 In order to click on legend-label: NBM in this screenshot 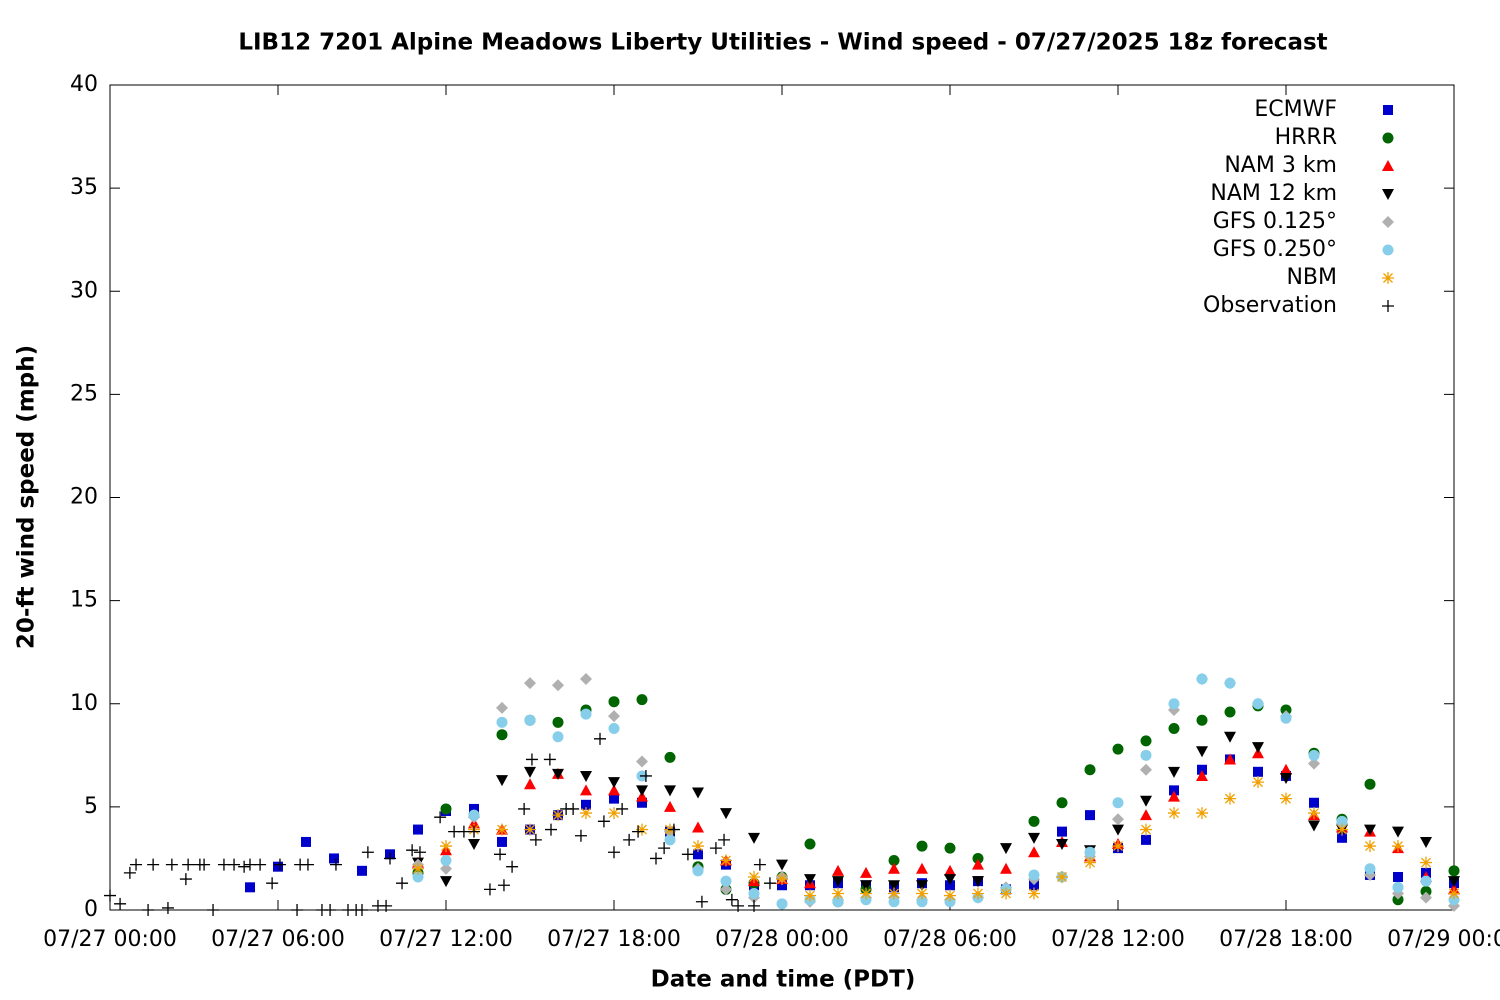, I will do `click(1311, 277)`.